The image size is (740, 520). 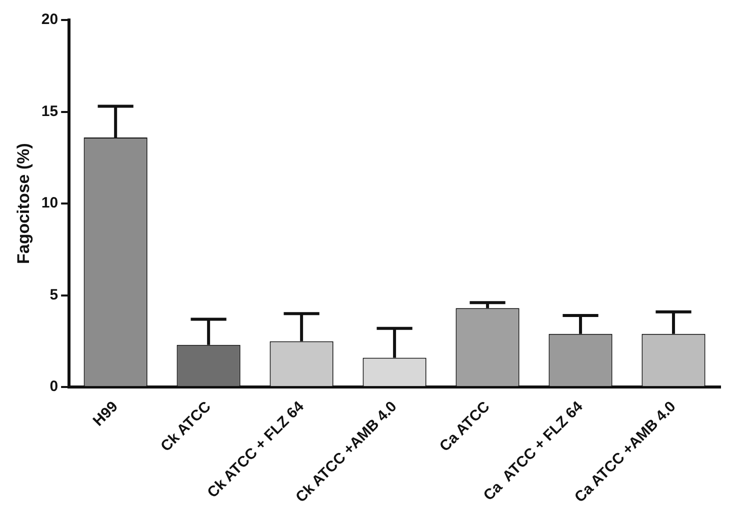 What do you see at coordinates (54, 387) in the screenshot?
I see `y-tick-label: 0` at bounding box center [54, 387].